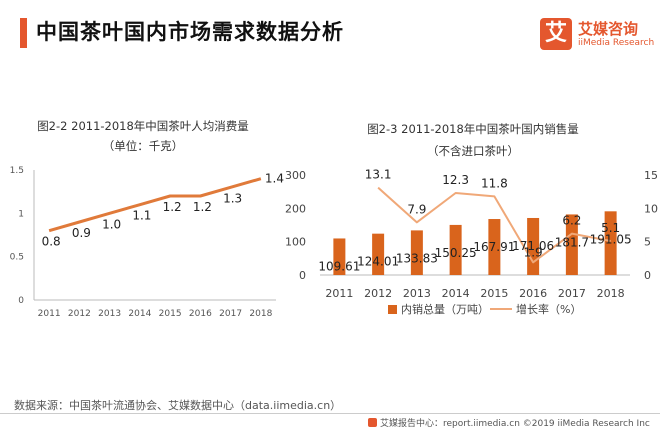  What do you see at coordinates (608, 29) in the screenshot?
I see `logo-name: 艾媒咨询` at bounding box center [608, 29].